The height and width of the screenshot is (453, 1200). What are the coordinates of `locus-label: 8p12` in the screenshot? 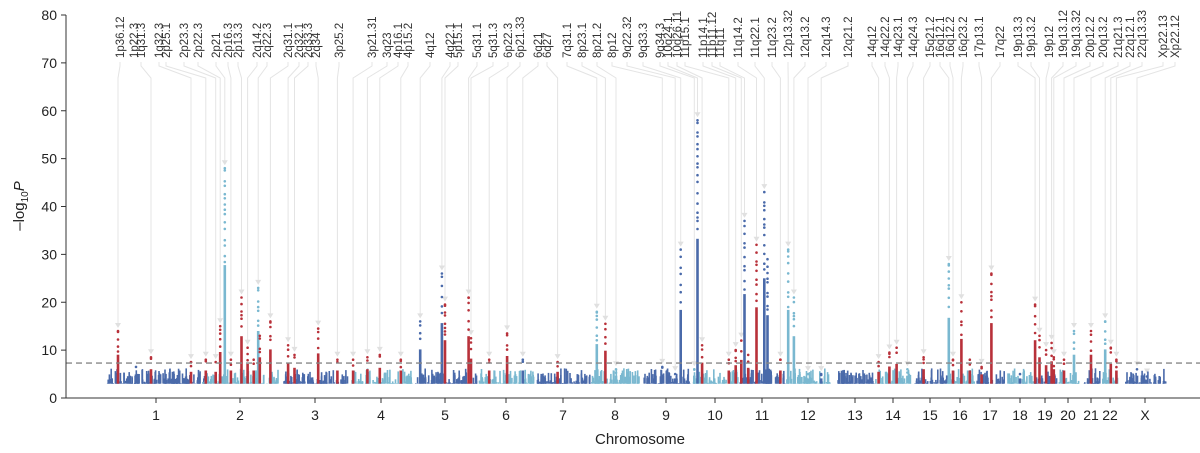 It's located at (613, 45).